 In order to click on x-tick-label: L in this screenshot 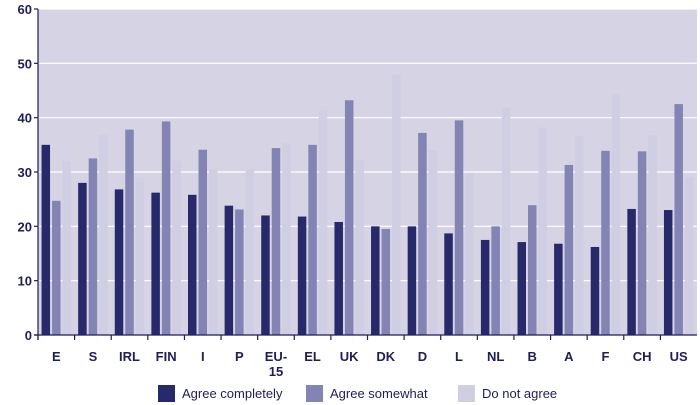, I will do `click(459, 356)`.